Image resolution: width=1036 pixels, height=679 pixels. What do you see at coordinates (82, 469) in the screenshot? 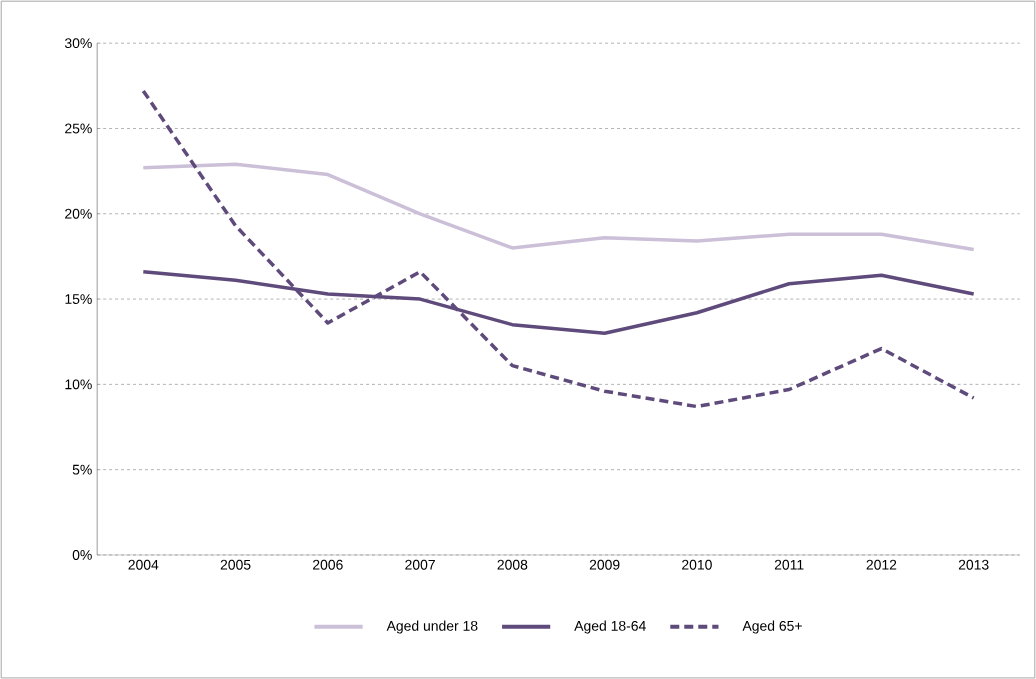
I see `y-tick-label: 5%` at bounding box center [82, 469].